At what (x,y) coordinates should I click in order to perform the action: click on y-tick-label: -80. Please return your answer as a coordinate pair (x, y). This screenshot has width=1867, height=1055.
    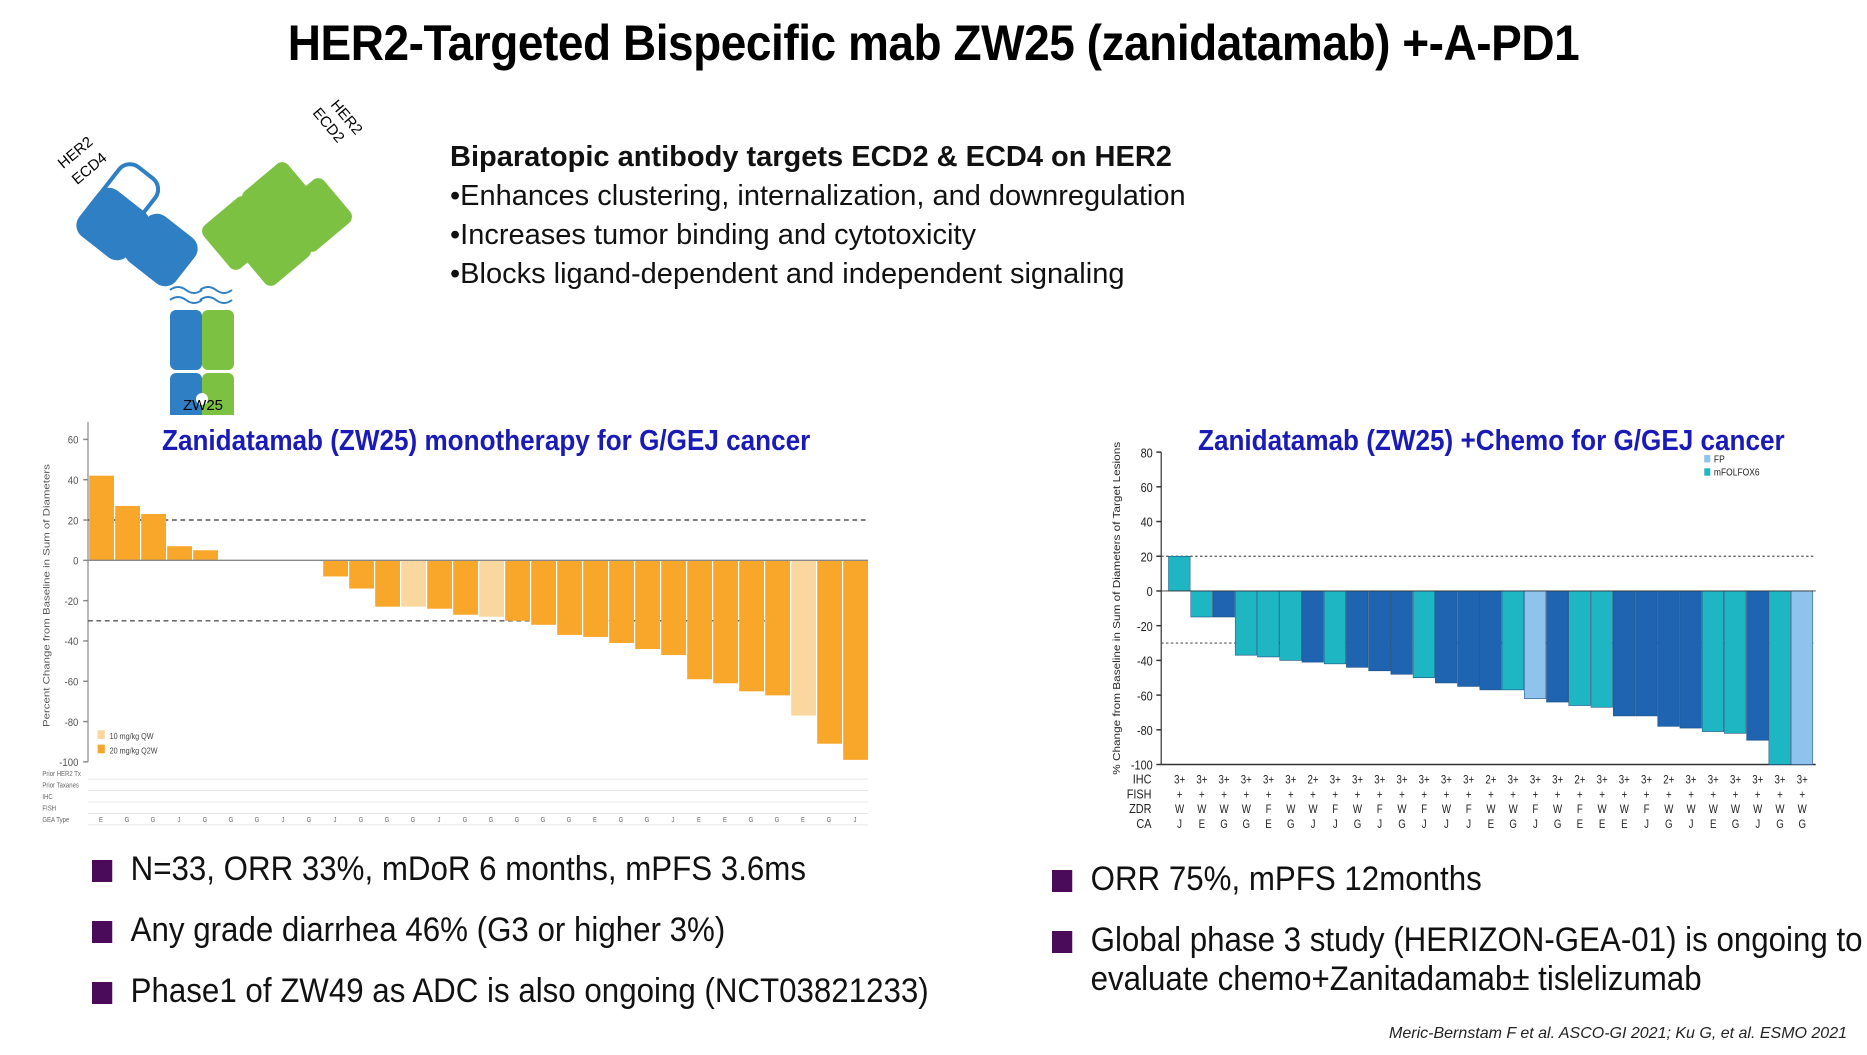
    Looking at the image, I should click on (1145, 730).